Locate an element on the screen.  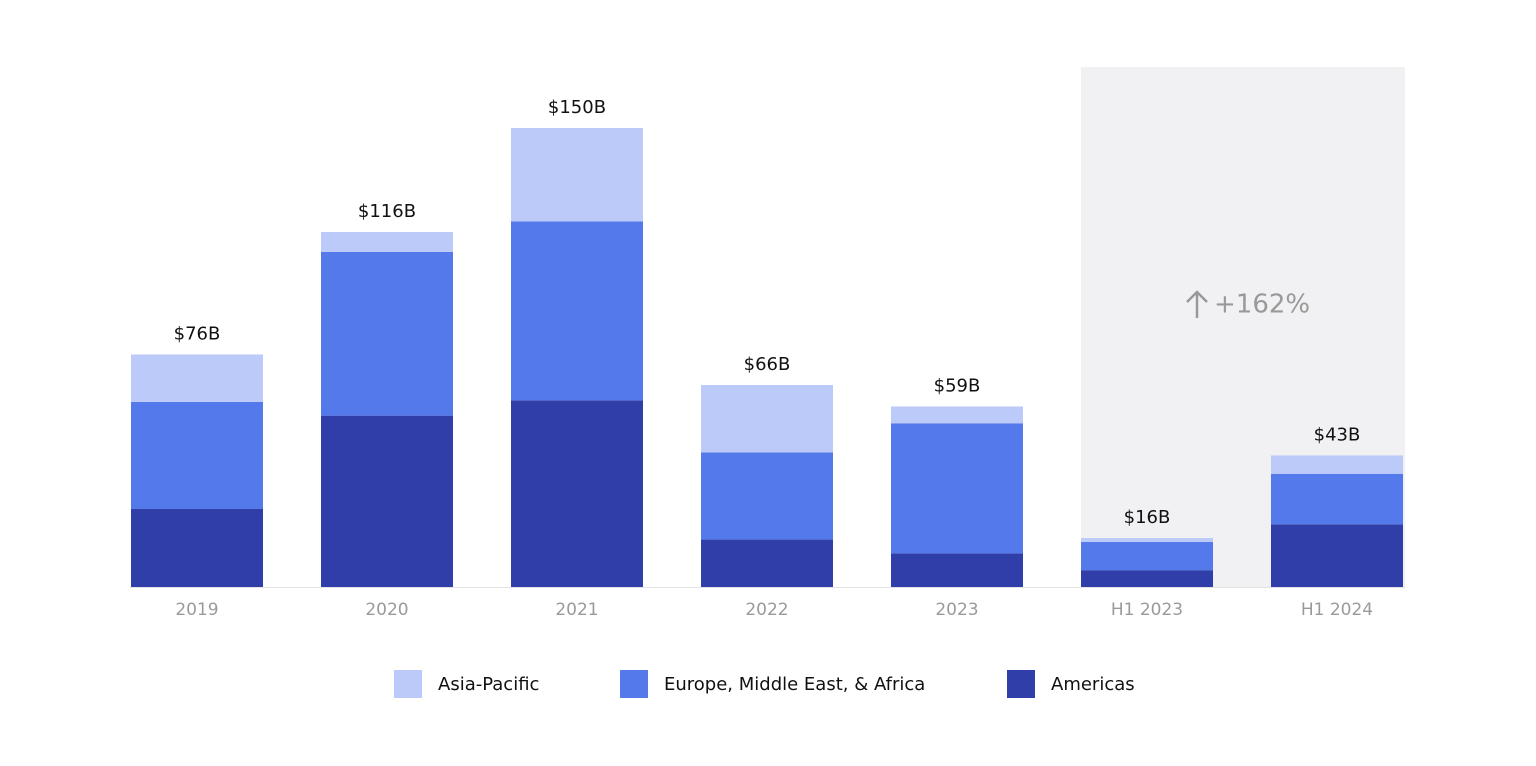
x-tick-label: 2021 is located at coordinates (576, 610).